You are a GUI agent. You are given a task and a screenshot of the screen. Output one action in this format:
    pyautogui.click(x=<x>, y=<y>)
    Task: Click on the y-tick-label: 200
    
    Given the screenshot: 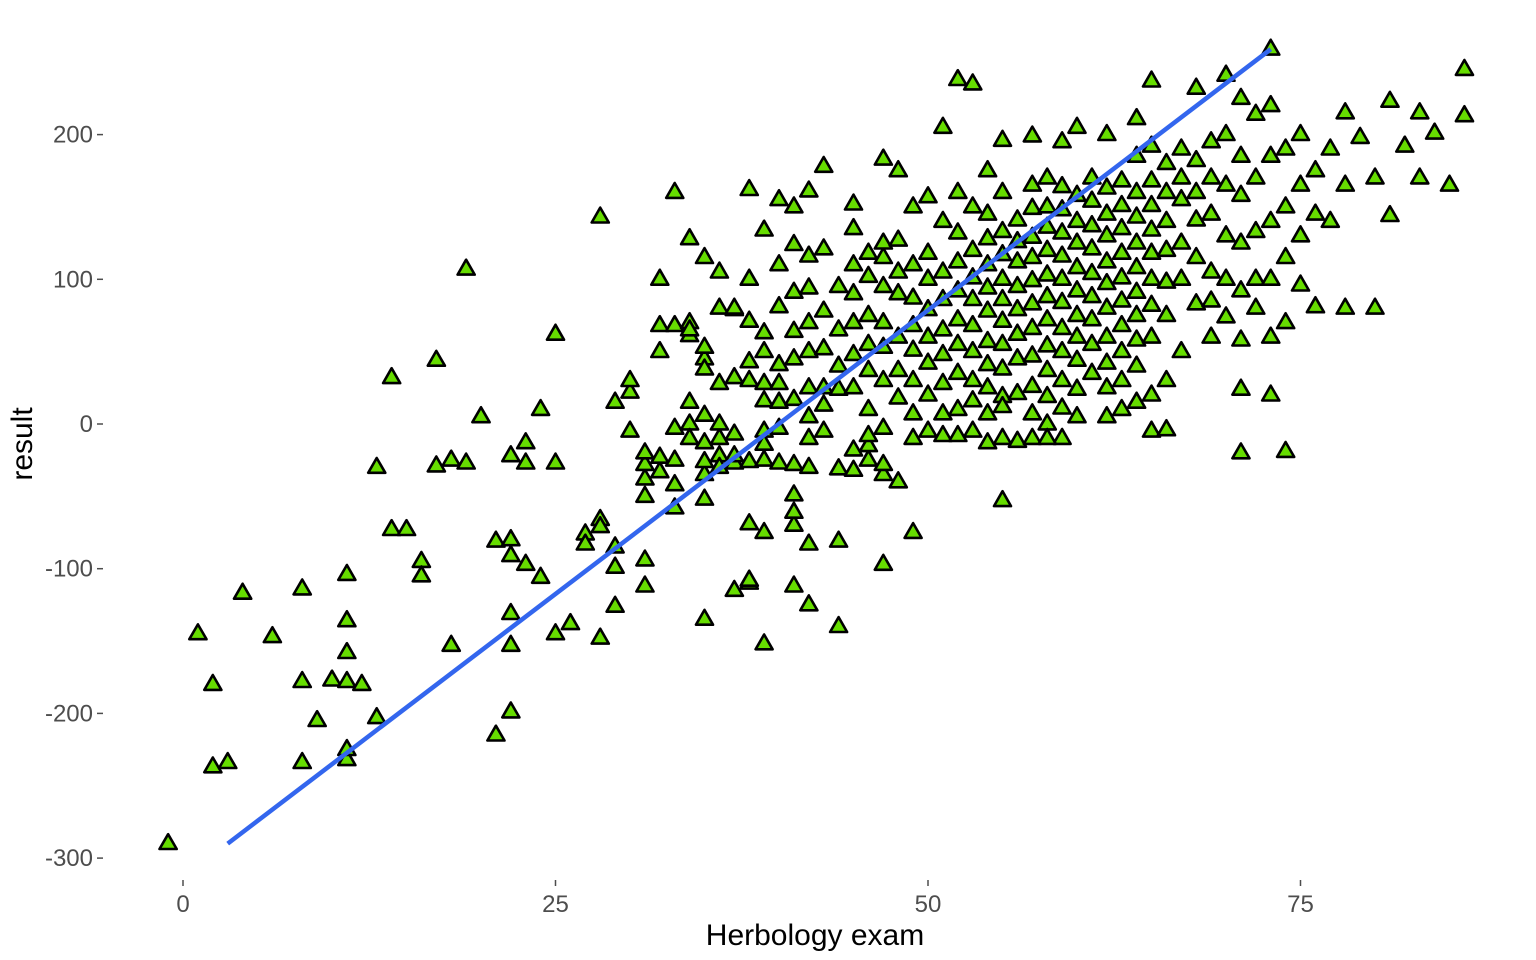 What is the action you would take?
    pyautogui.click(x=73, y=135)
    